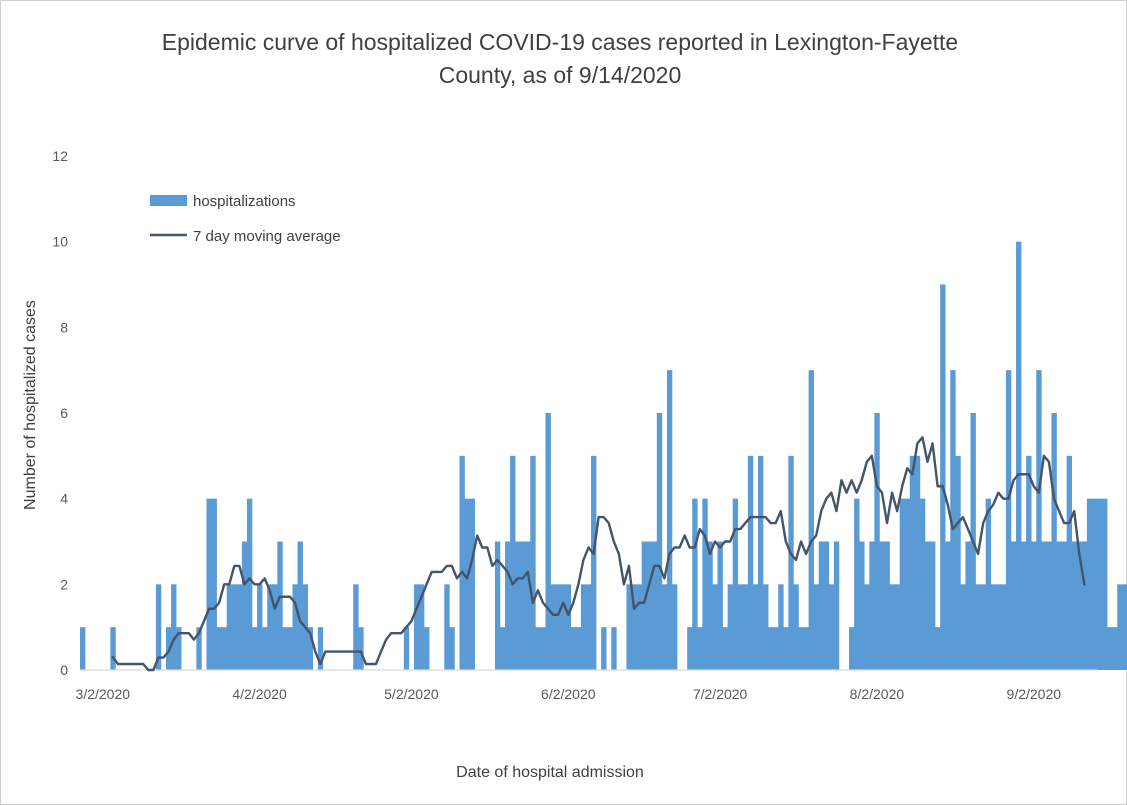  I want to click on legend-swatch-hospitalizations, so click(168, 200).